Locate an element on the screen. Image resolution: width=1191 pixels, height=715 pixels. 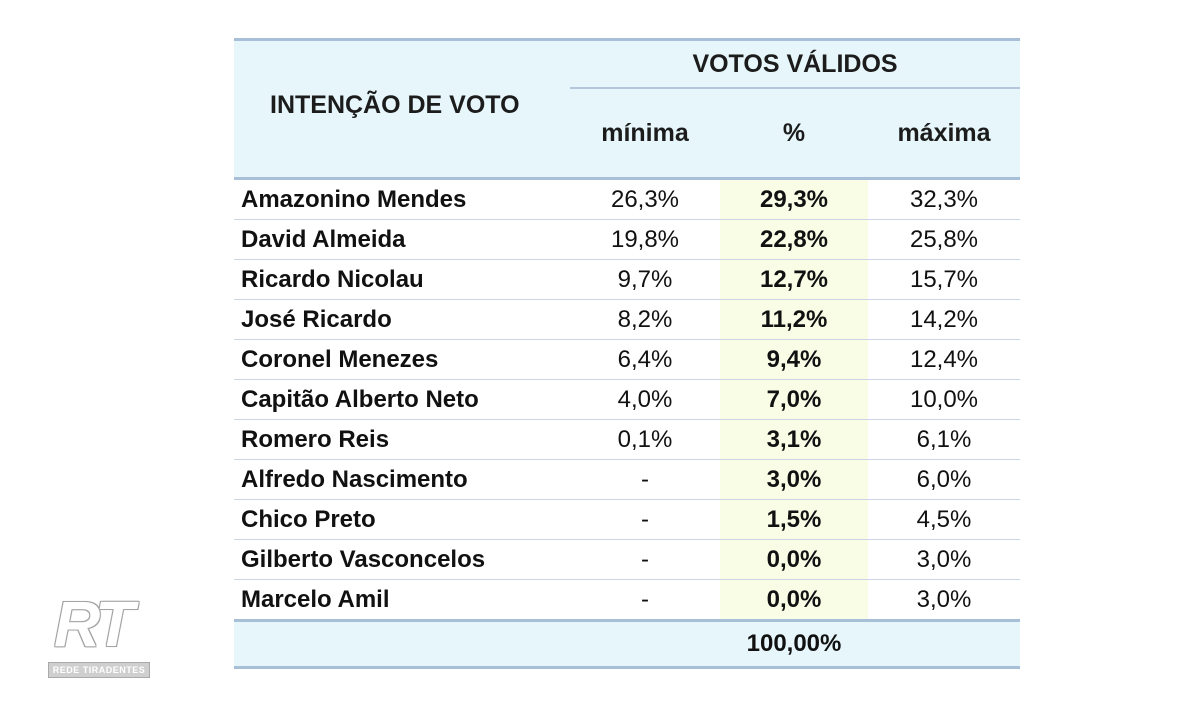
candidate-name: Marcelo Amil is located at coordinates (402, 600).